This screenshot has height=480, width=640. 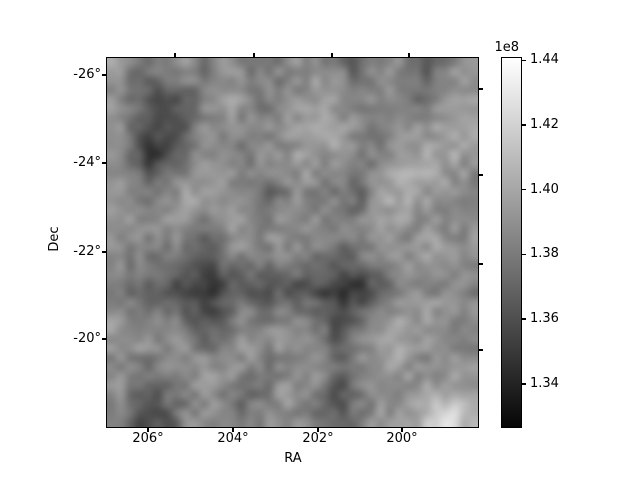 I want to click on x-tick-label: 204°, so click(x=233, y=438).